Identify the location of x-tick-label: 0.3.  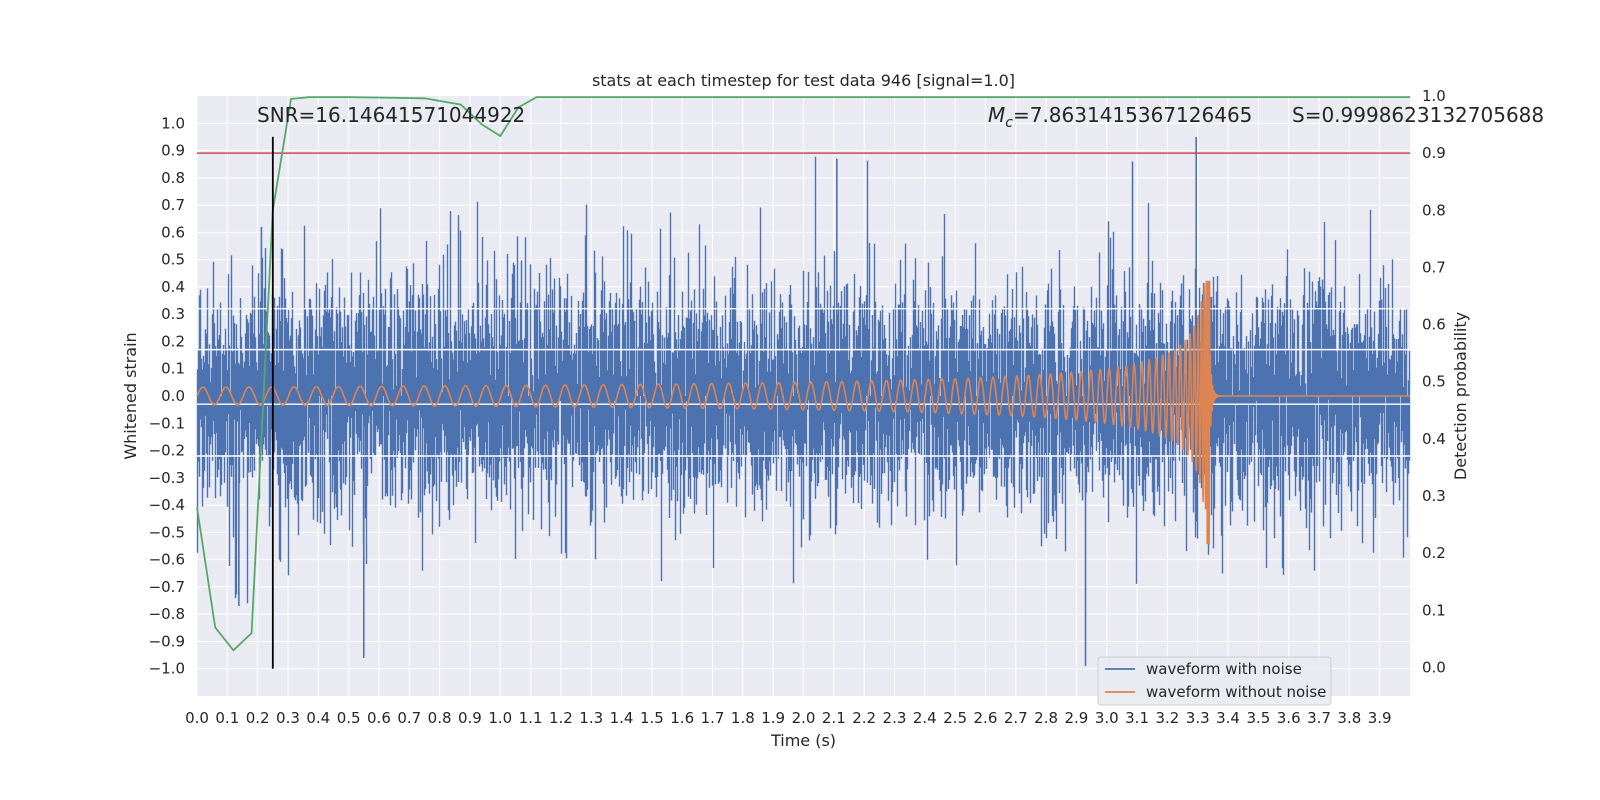
(288, 718).